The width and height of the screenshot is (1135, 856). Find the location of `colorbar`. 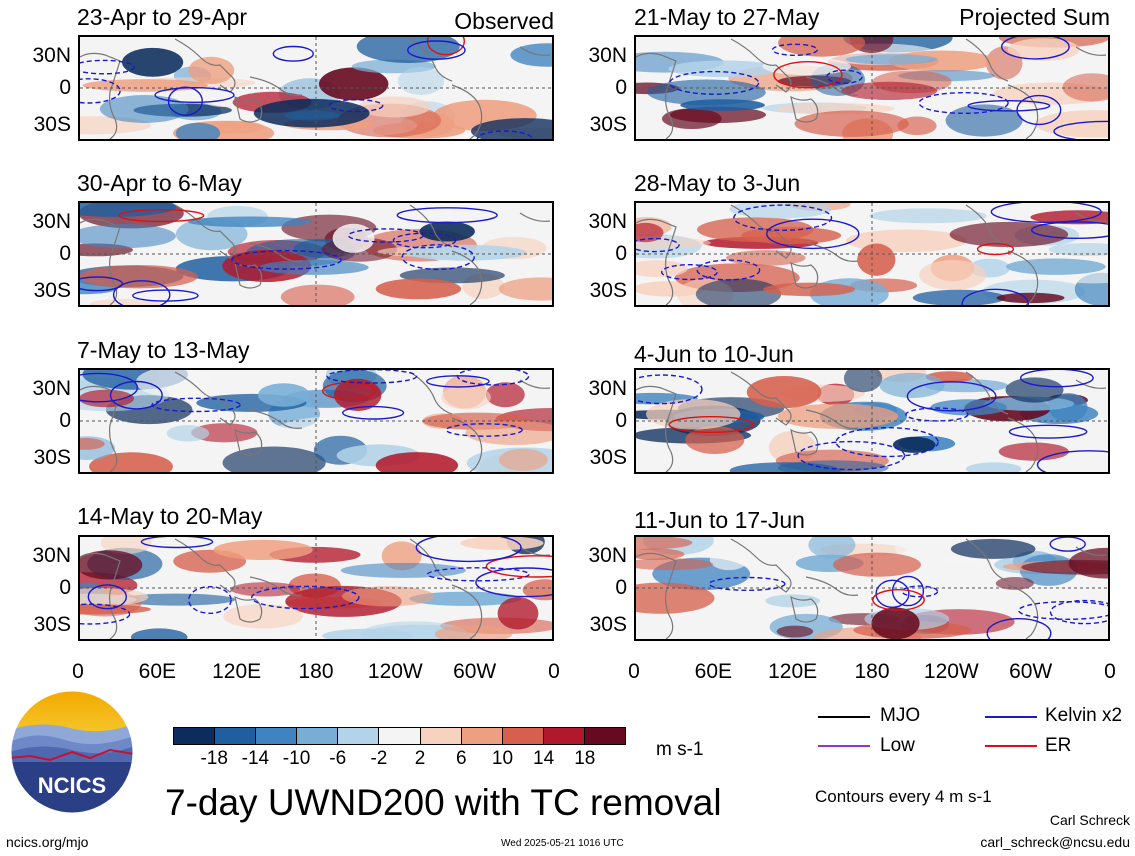

colorbar is located at coordinates (399, 736).